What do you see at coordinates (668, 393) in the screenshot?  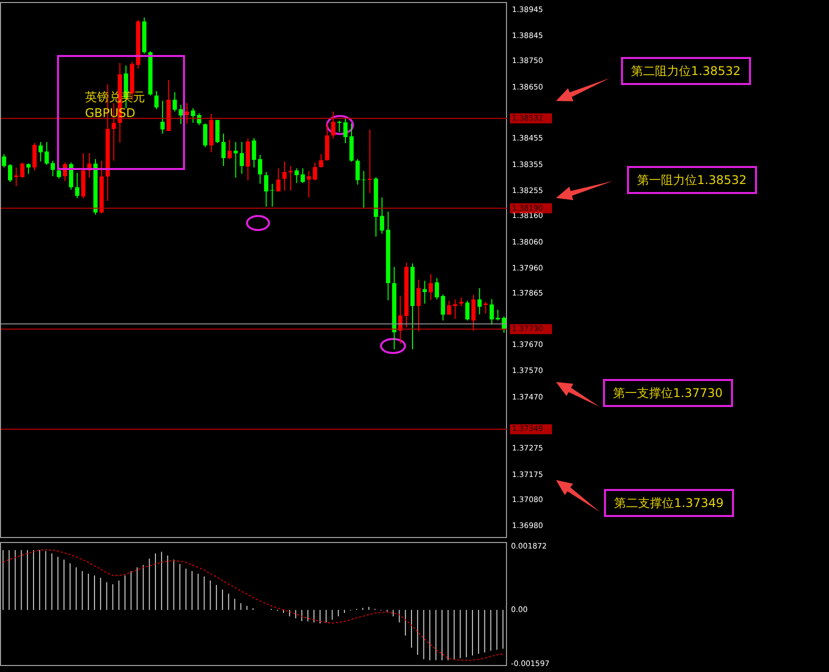 I see `text: 第一支撑位1.37730` at bounding box center [668, 393].